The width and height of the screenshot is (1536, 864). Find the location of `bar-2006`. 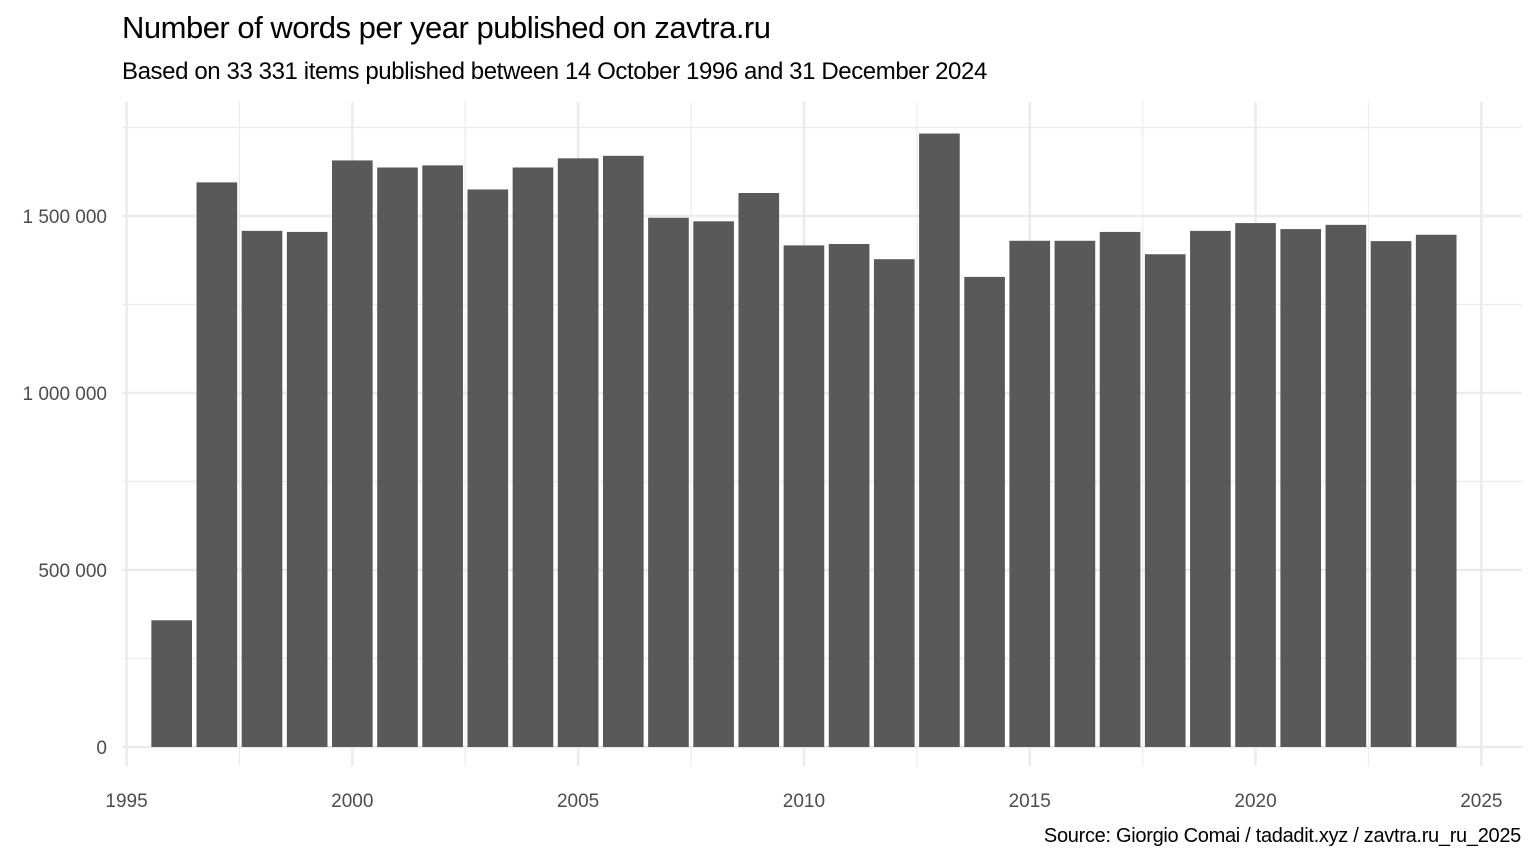

bar-2006 is located at coordinates (623, 451).